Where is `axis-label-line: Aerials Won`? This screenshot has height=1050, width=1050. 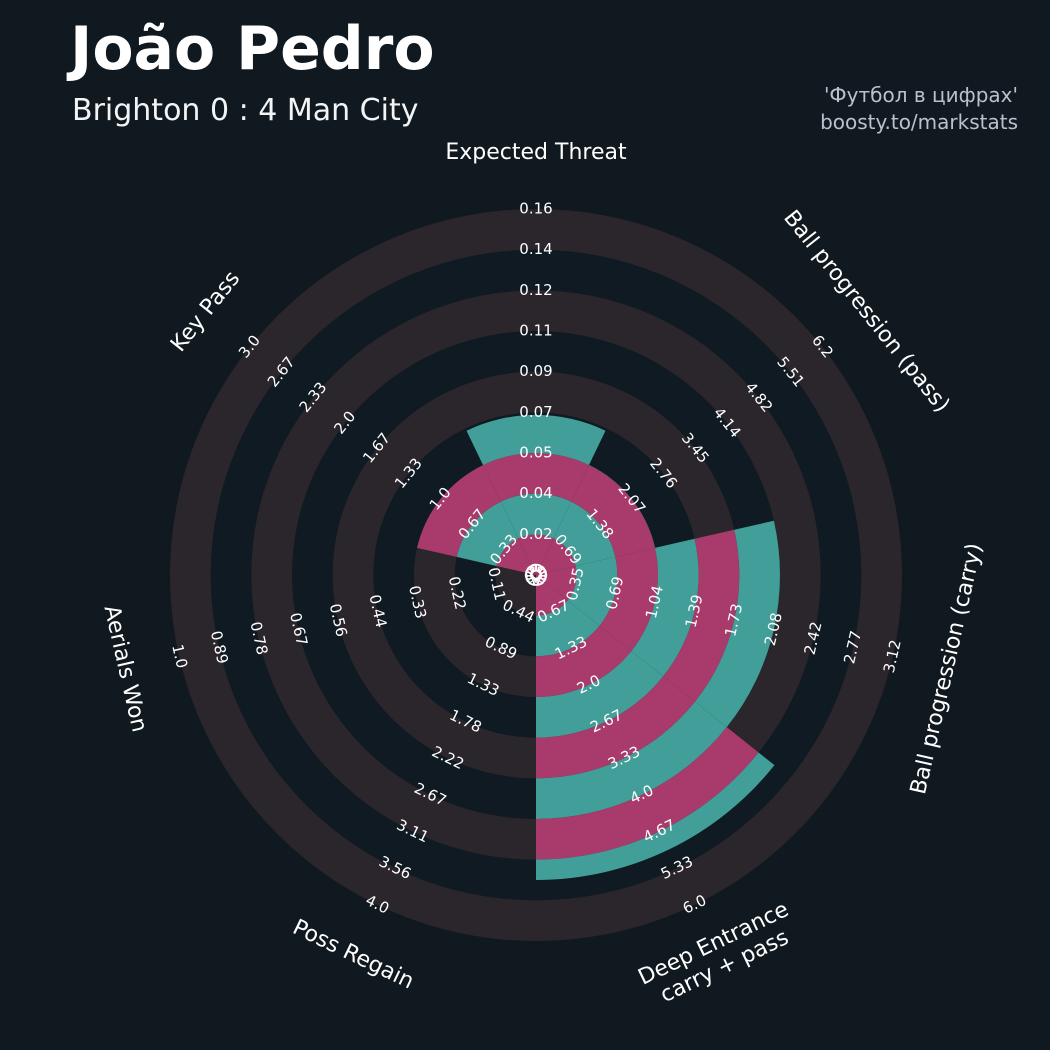
axis-label-line: Aerials Won is located at coordinates (124, 669).